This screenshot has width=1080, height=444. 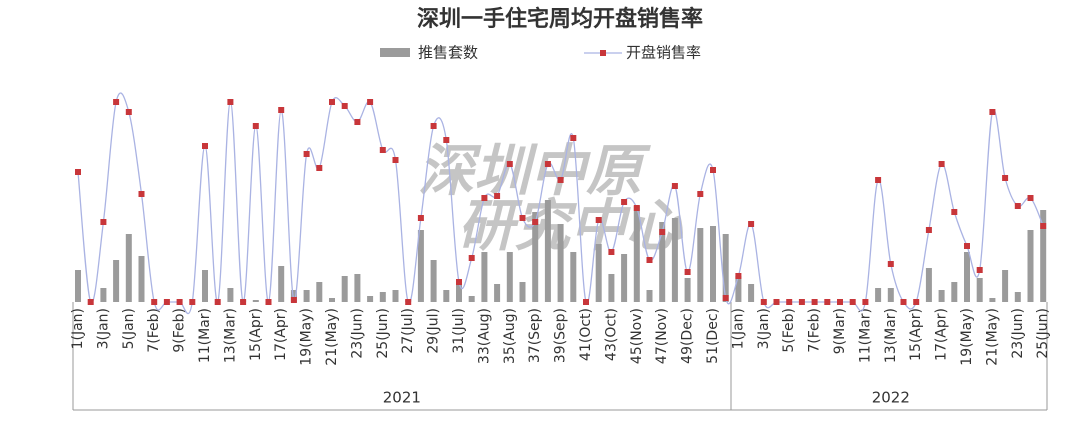 I want to click on x-tick-label: 43(Oct), so click(x=611, y=334).